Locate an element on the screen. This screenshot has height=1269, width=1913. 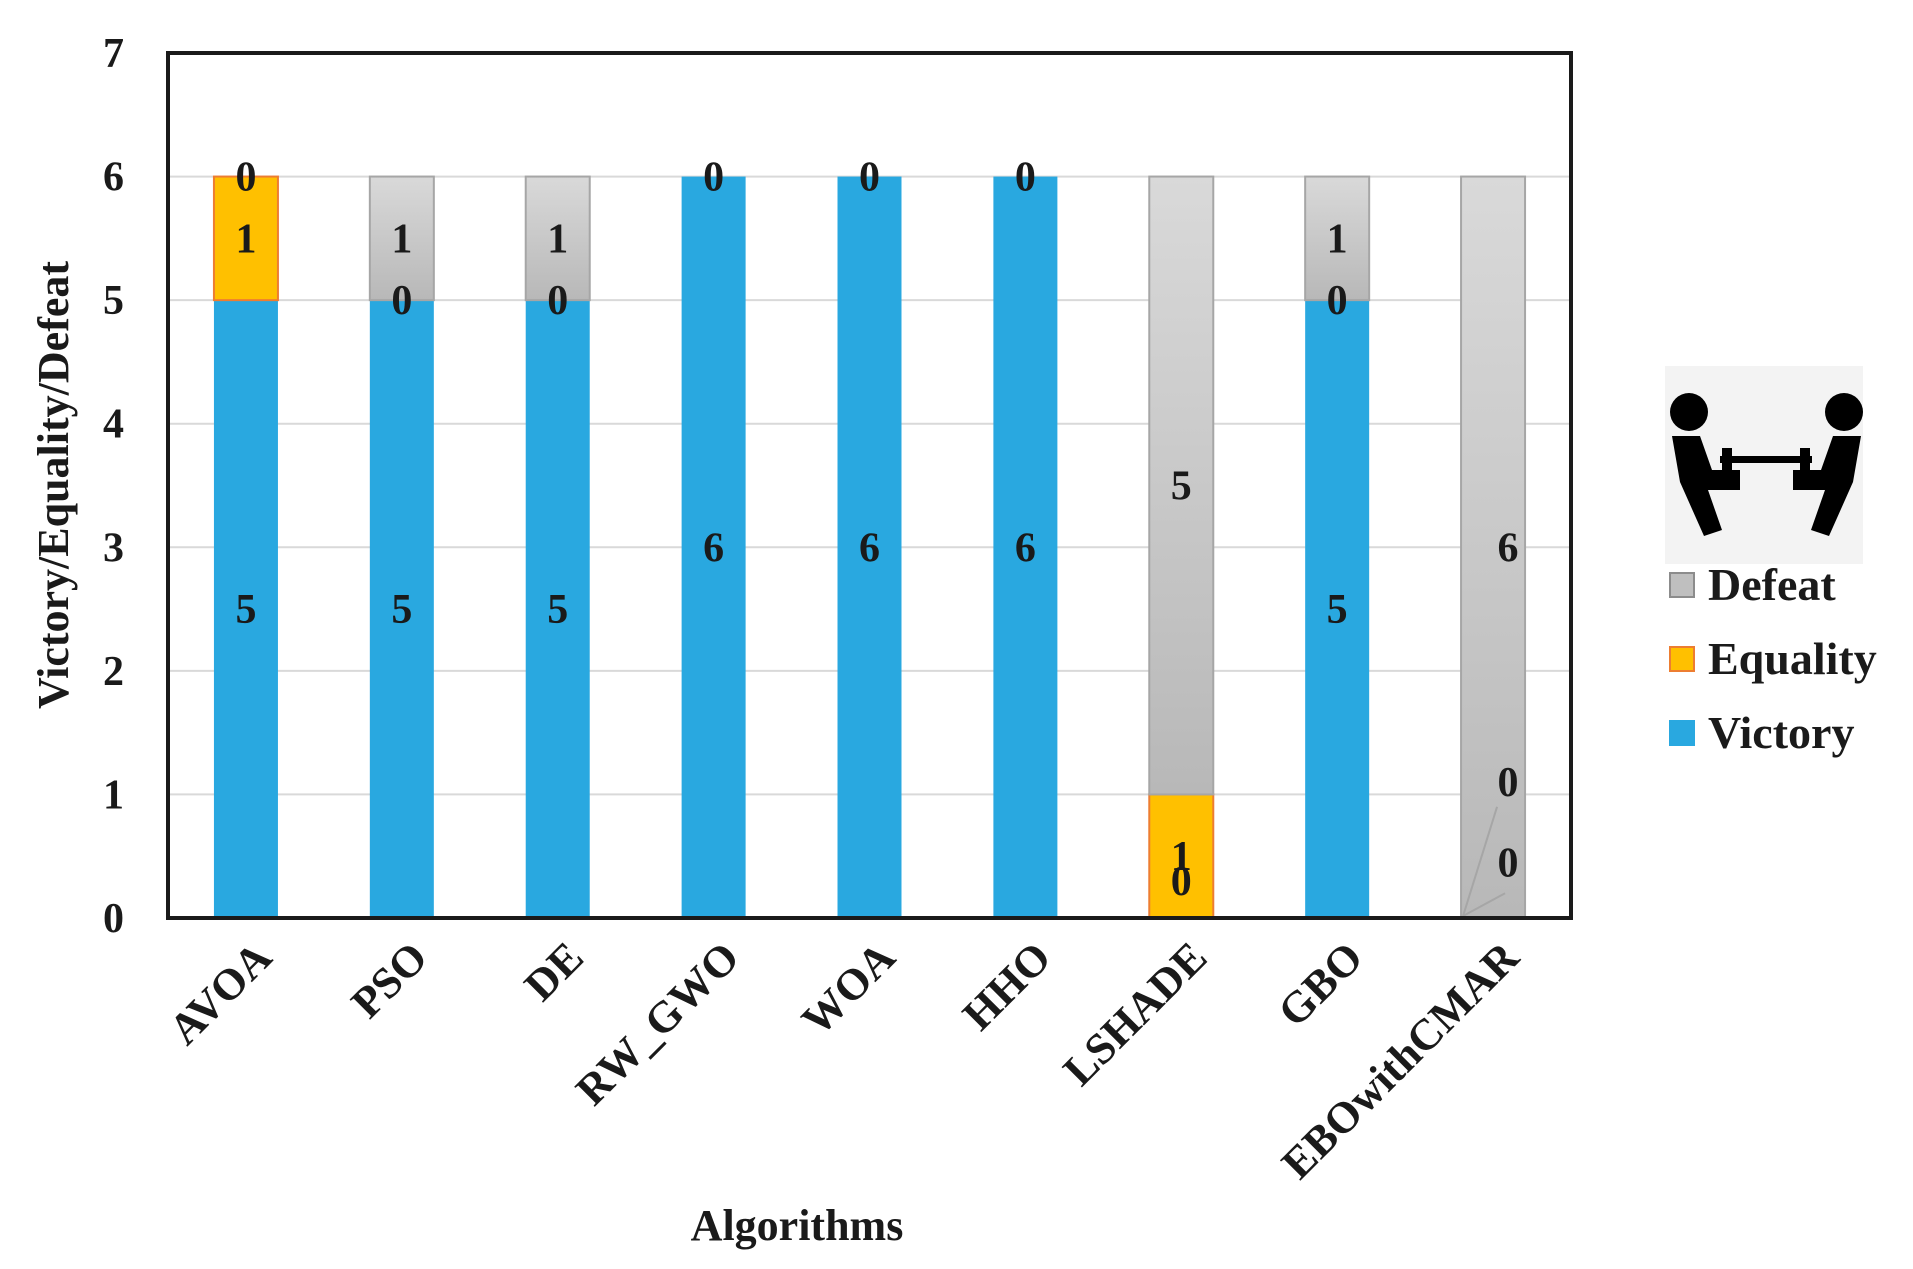
bar-defeat-de is located at coordinates (557, 238).